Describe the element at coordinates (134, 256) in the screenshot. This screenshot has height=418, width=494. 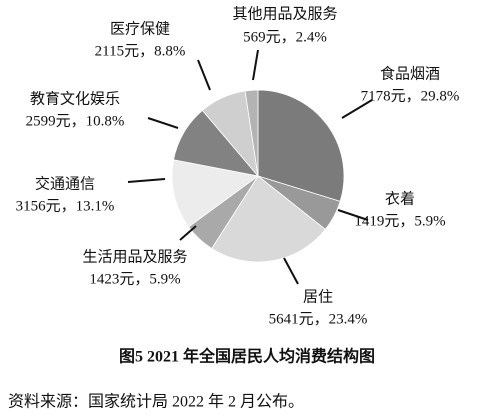
I see `slice-label: 生活用品及服务` at that location.